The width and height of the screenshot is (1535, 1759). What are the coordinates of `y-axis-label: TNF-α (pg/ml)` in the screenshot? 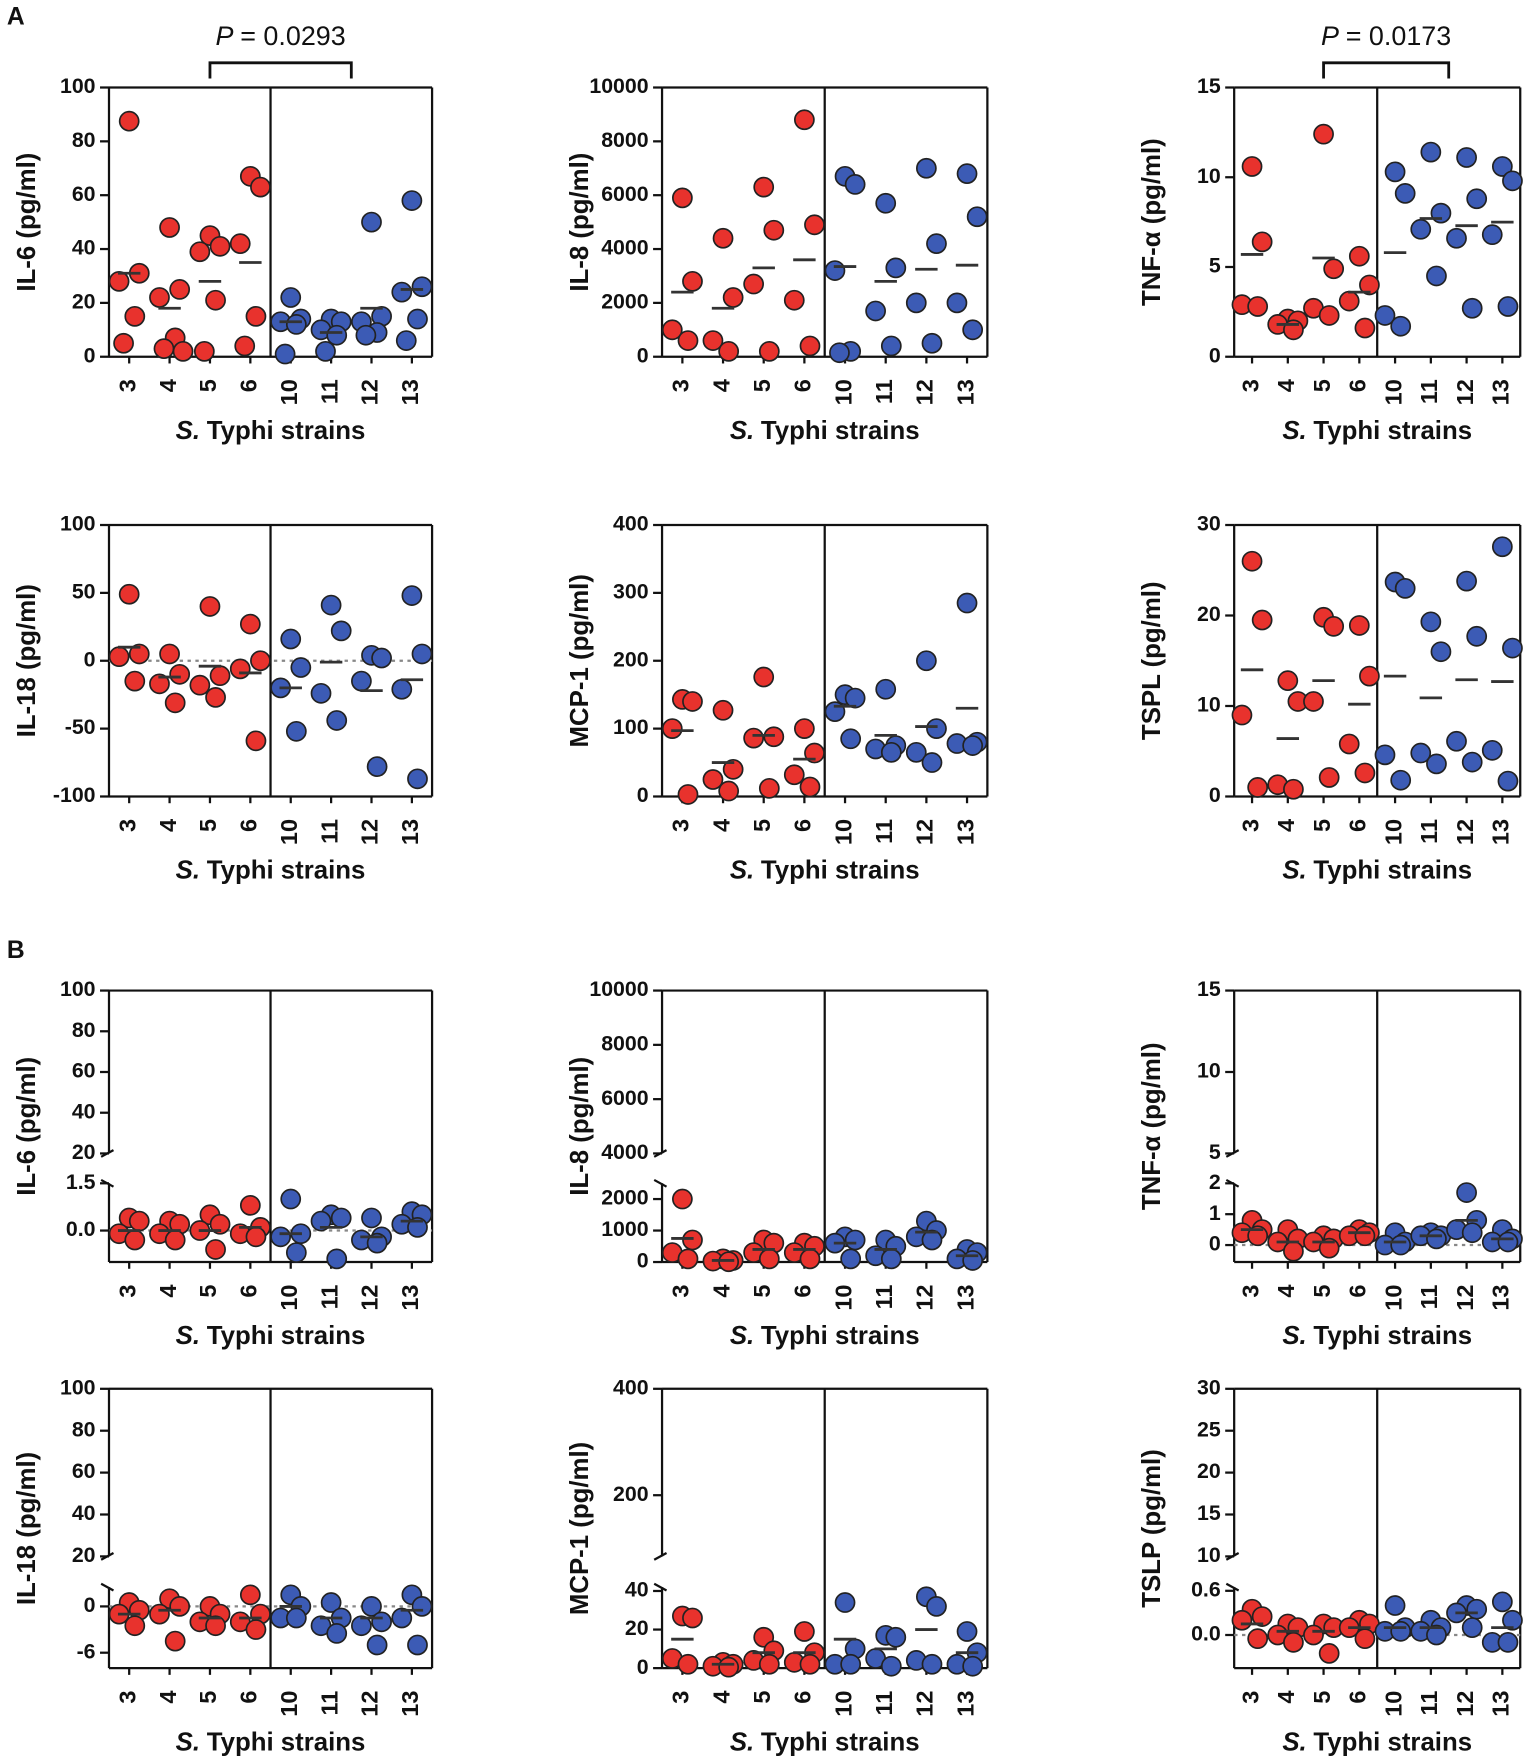 It's located at (1152, 222).